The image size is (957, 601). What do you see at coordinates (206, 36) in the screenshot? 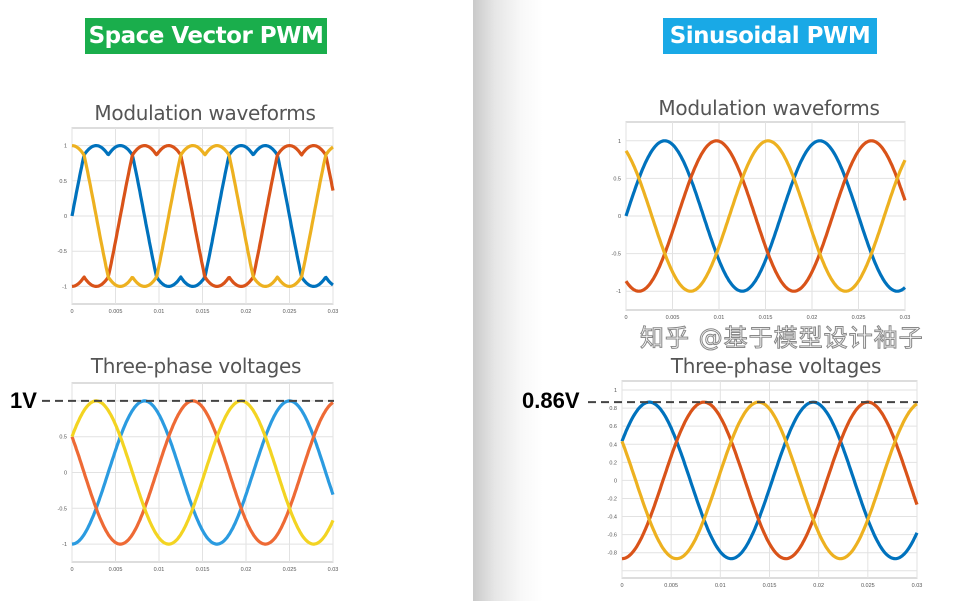
I see `space-vector-pwm-banner: Space Vector PWM` at bounding box center [206, 36].